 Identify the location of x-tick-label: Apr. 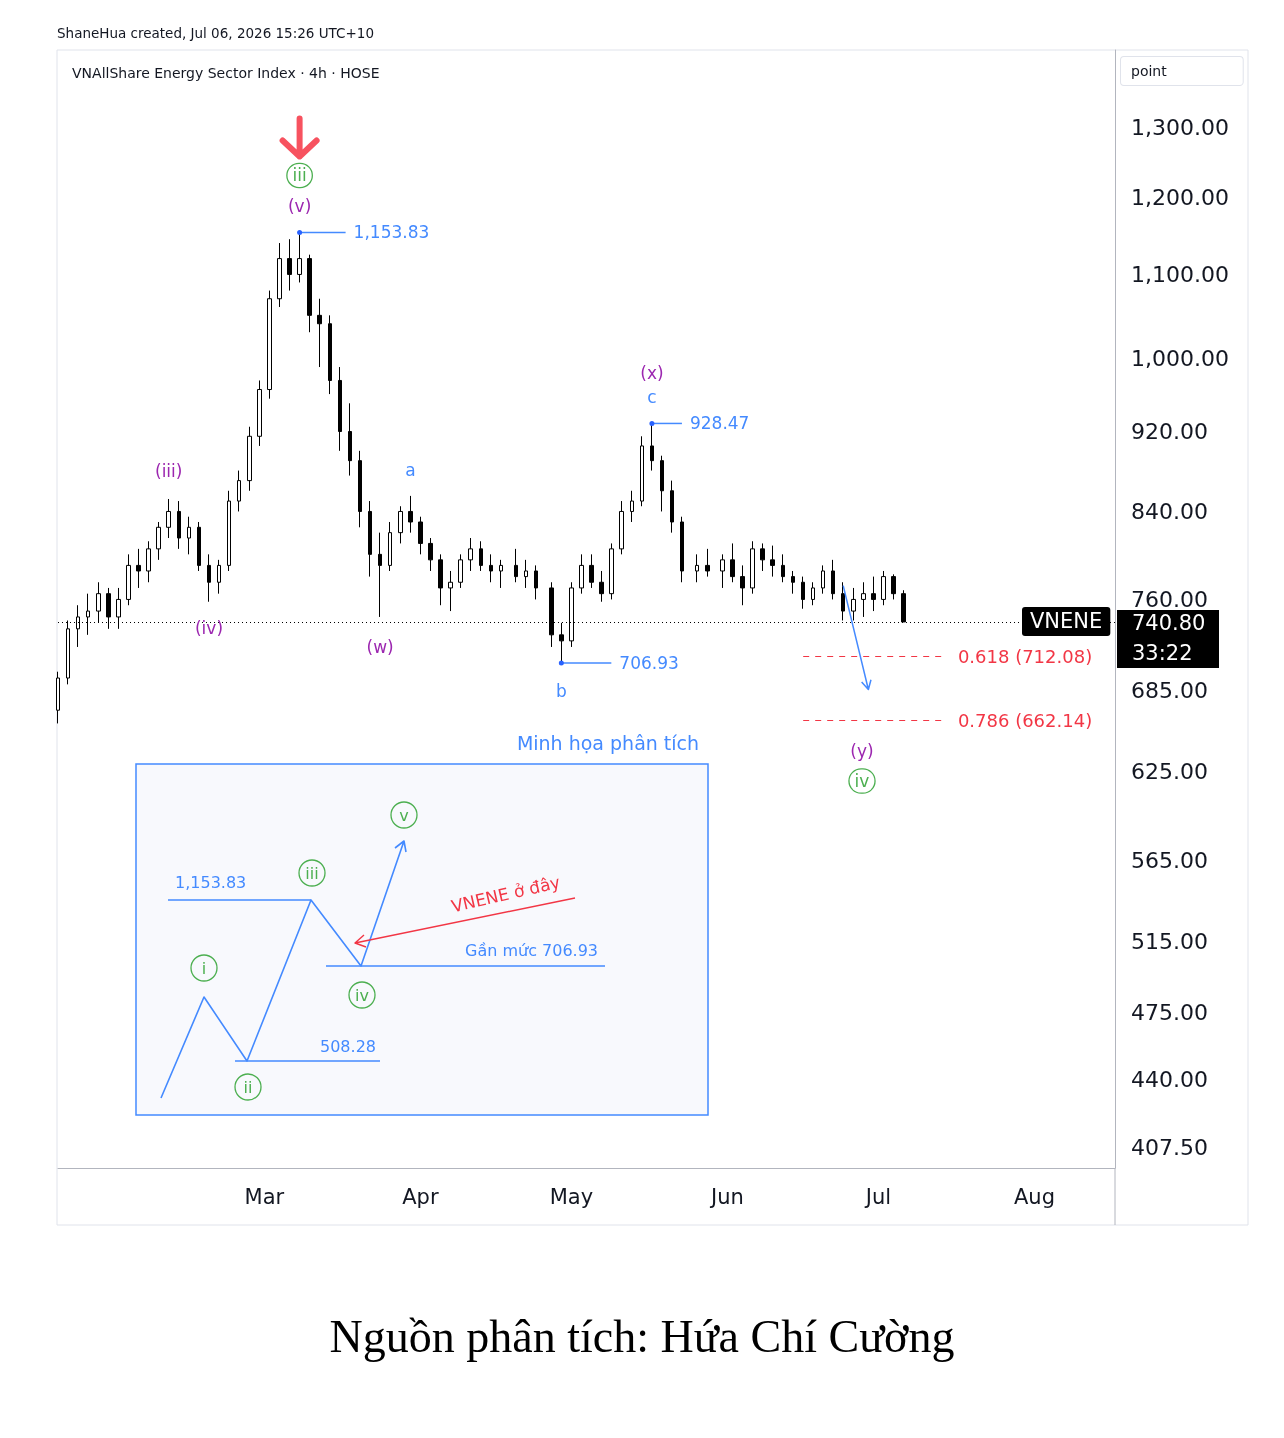
(420, 1196).